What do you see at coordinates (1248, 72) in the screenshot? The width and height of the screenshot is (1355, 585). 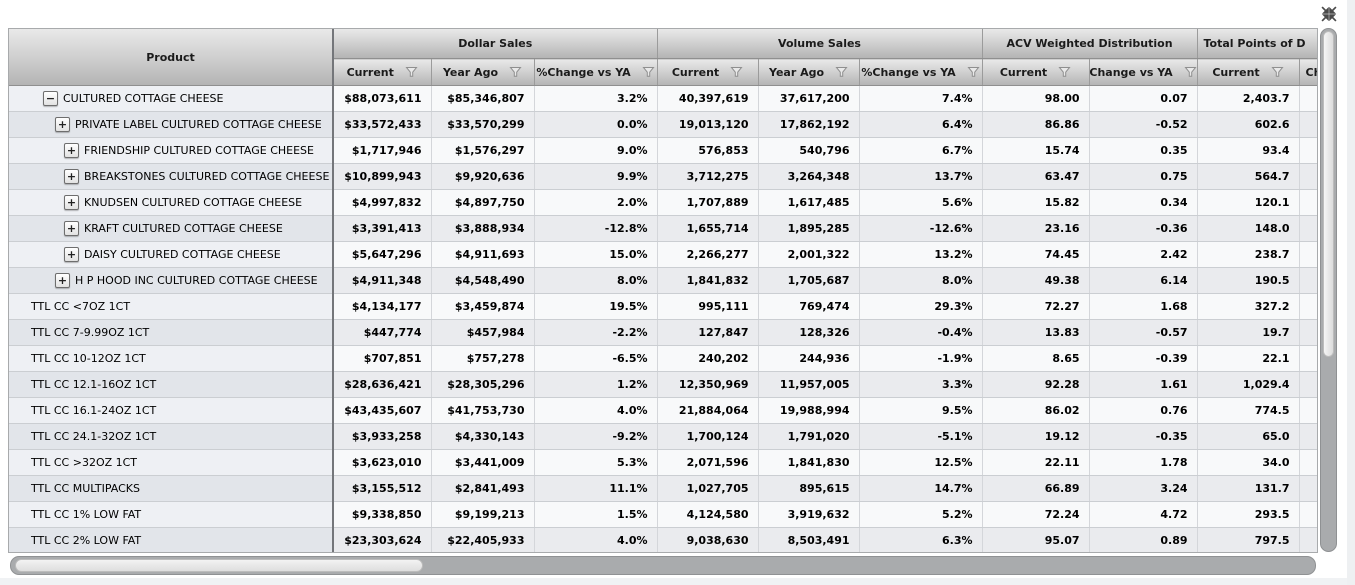 I see `col-header-tpd-current: Current` at bounding box center [1248, 72].